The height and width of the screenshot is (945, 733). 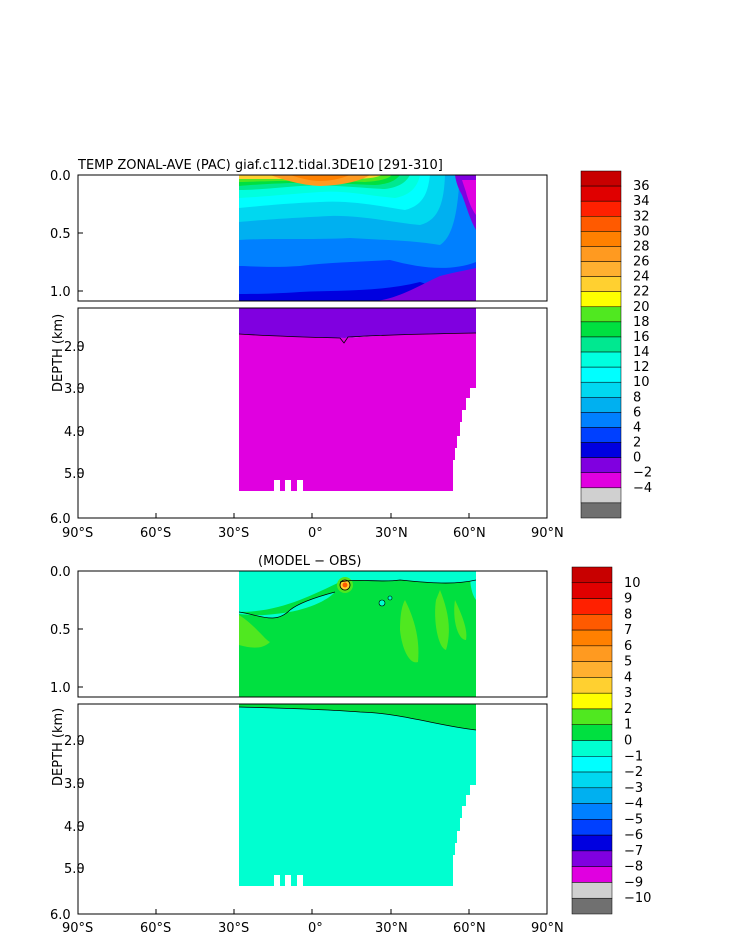 What do you see at coordinates (633, 819) in the screenshot?
I see `colorbar-label: −5` at bounding box center [633, 819].